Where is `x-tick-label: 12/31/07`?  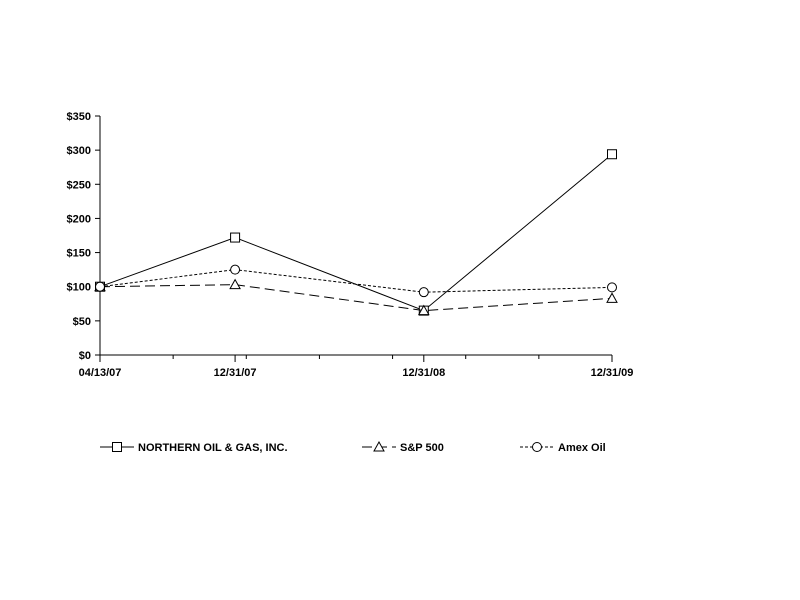 x-tick-label: 12/31/07 is located at coordinates (235, 373).